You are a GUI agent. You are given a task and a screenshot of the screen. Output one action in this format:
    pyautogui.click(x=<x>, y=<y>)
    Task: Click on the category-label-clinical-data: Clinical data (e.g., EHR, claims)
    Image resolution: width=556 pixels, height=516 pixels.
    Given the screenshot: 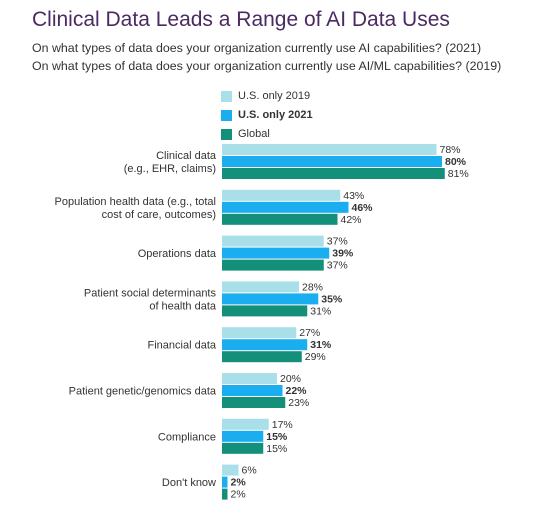 What is the action you would take?
    pyautogui.click(x=170, y=162)
    